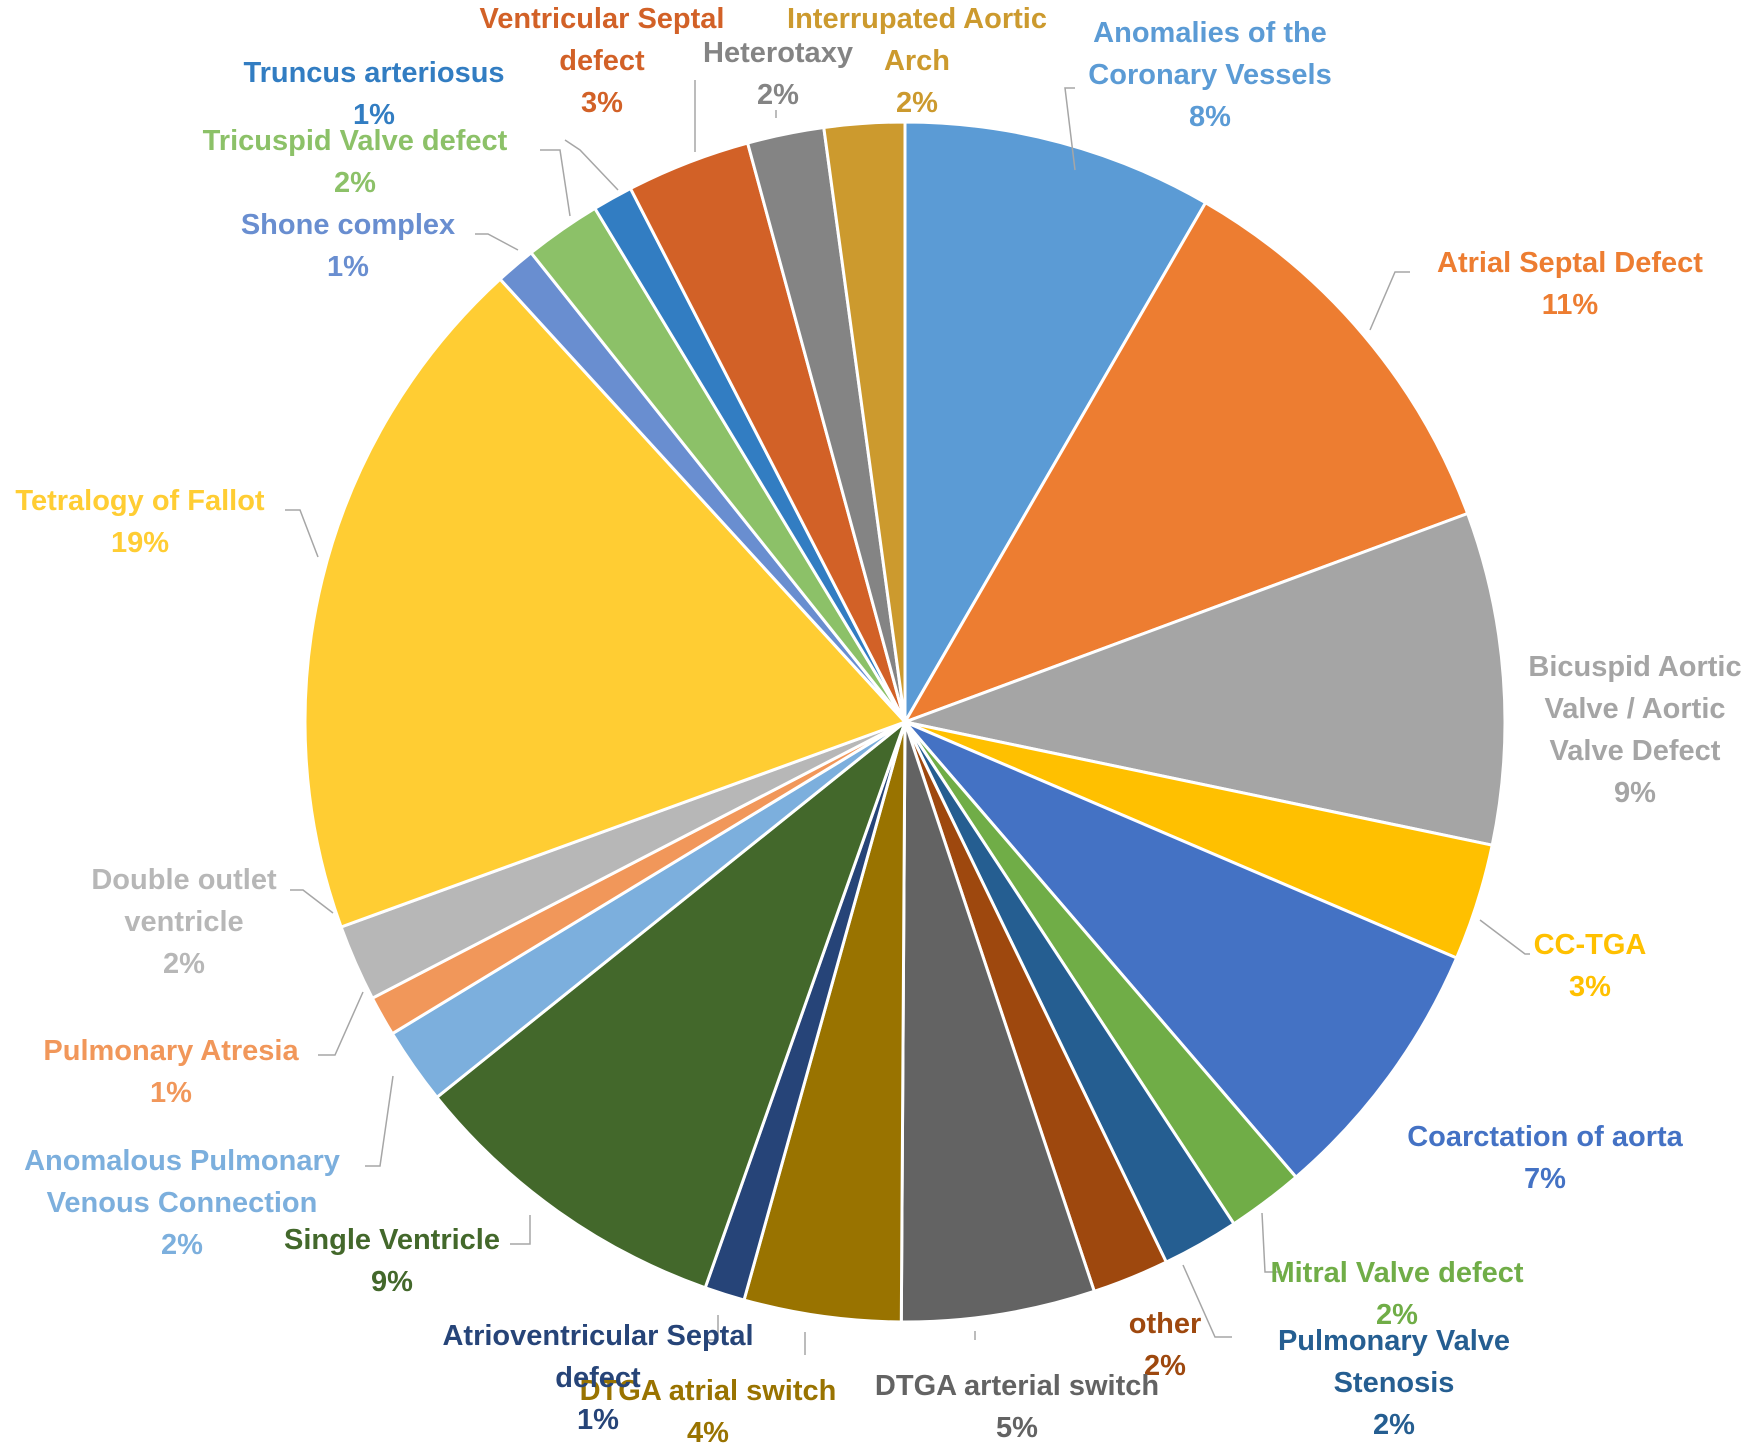 The image size is (1750, 1444). I want to click on data-label-cc-tga: CC-TGA 3%, so click(1590, 966).